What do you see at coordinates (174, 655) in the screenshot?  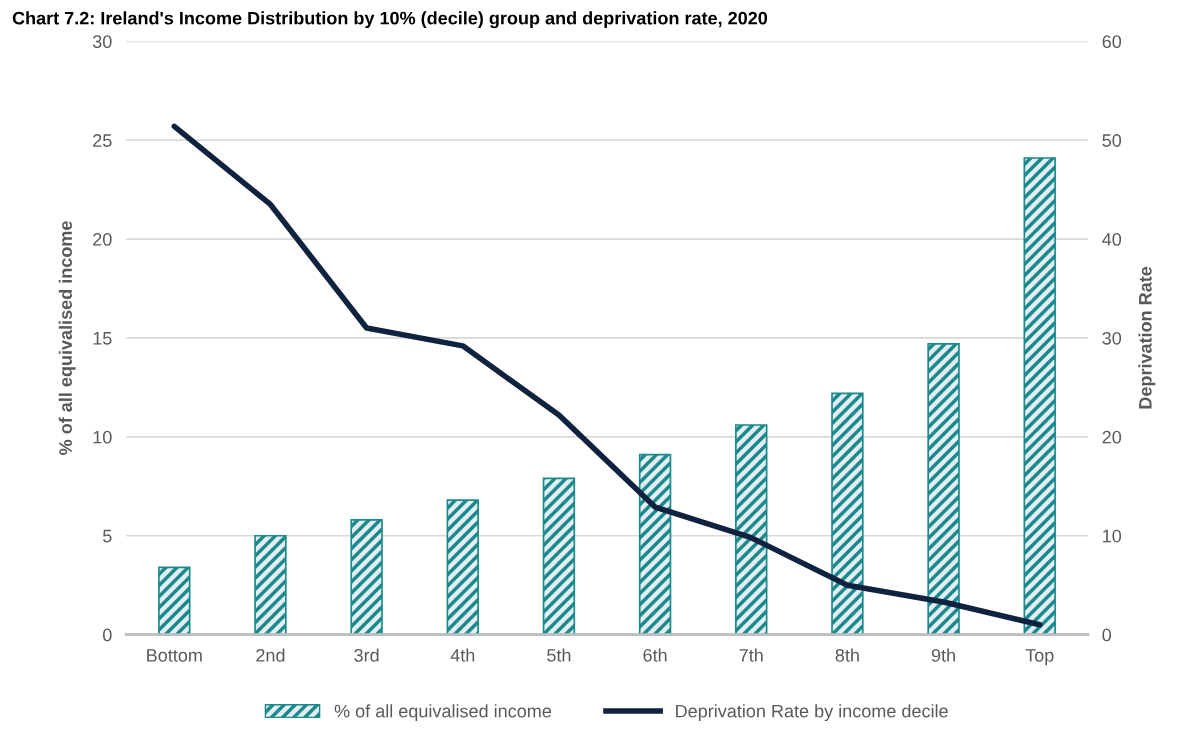 I see `x-tick-label: Bottom` at bounding box center [174, 655].